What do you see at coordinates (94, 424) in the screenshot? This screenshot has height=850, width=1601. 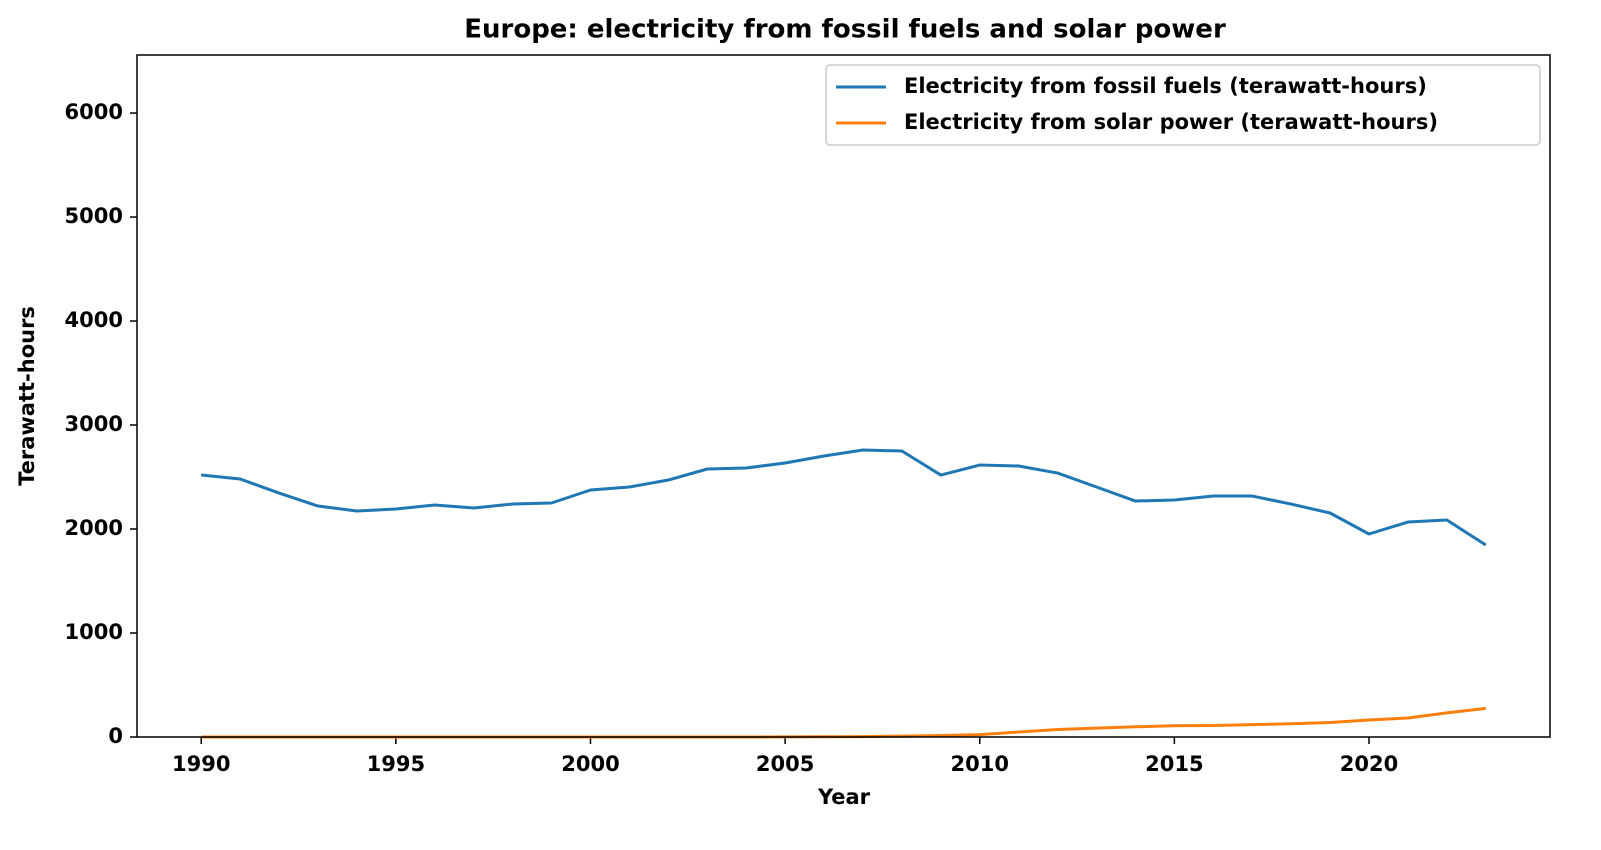 I see `y-tick-label: 3000` at bounding box center [94, 424].